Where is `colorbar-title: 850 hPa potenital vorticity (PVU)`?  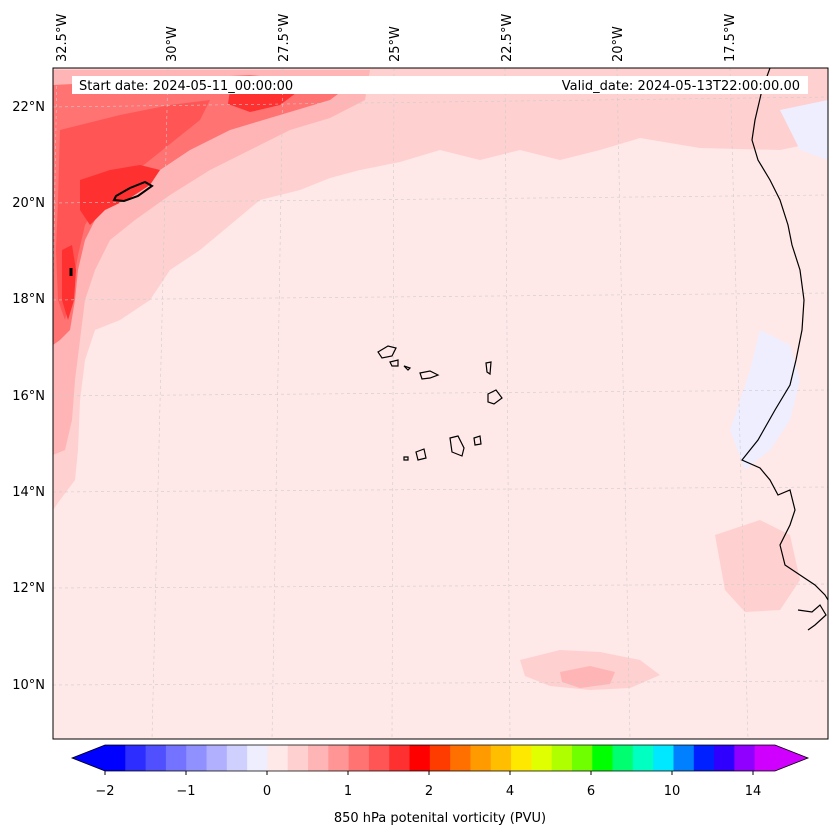
colorbar-title: 850 hPa potenital vorticity (PVU) is located at coordinates (440, 818).